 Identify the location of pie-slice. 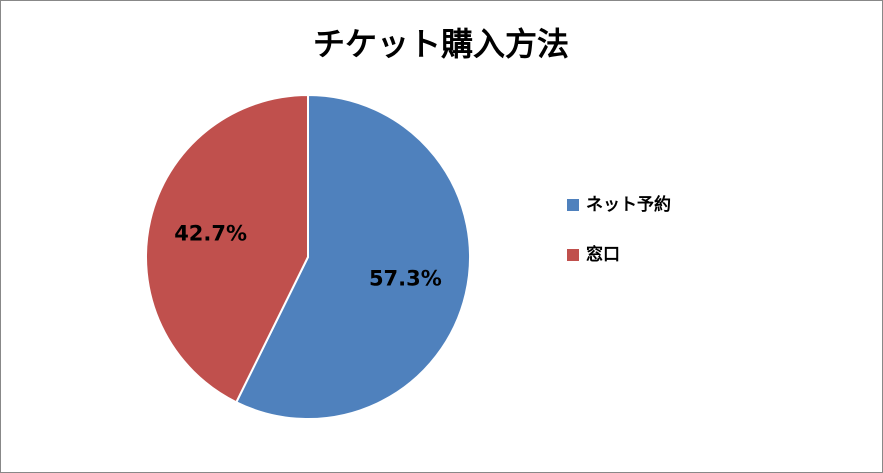
(227, 248).